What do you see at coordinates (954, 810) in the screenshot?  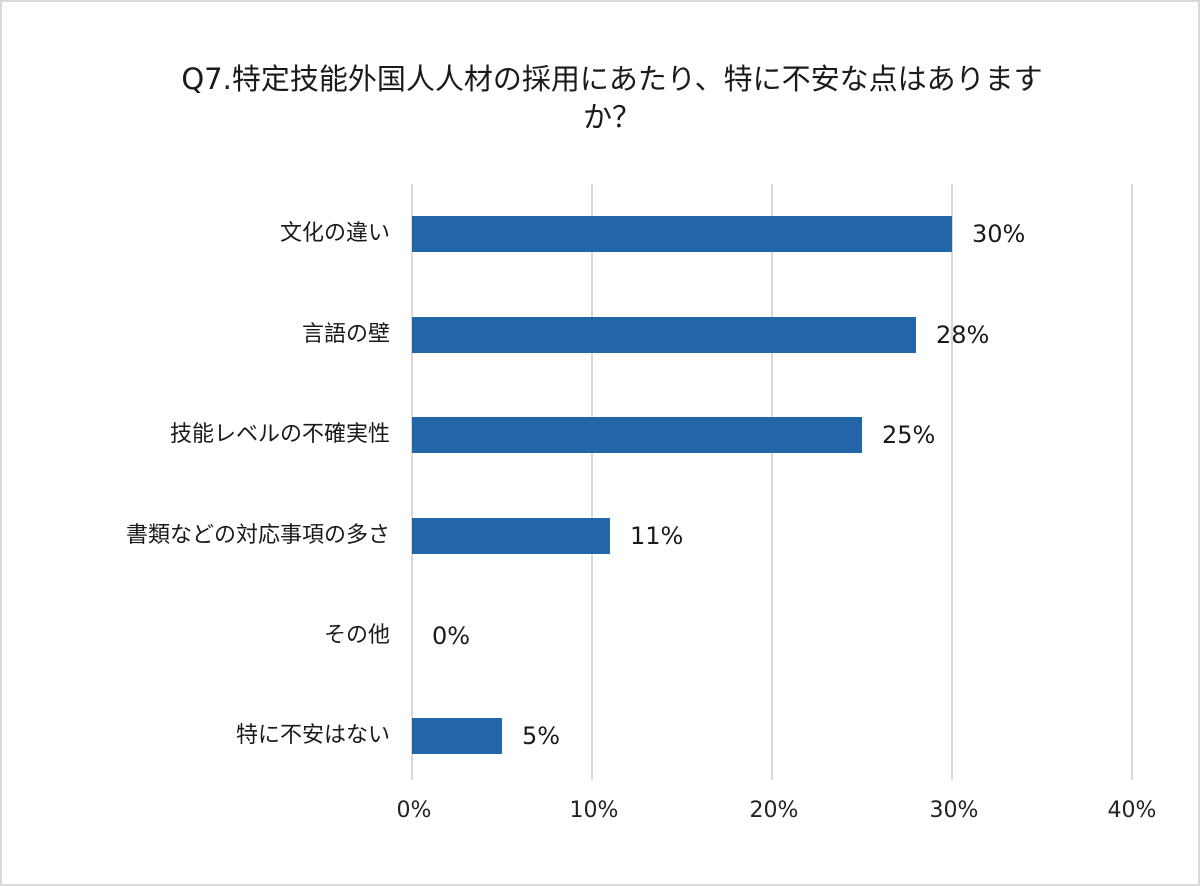 I see `x-tick-label: 30%` at bounding box center [954, 810].